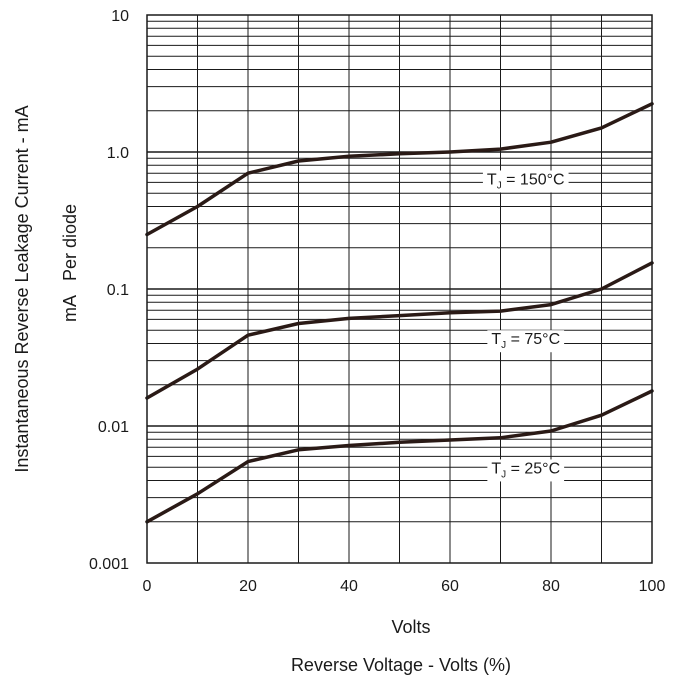 The height and width of the screenshot is (680, 686). What do you see at coordinates (248, 586) in the screenshot?
I see `x-tick-label: 20` at bounding box center [248, 586].